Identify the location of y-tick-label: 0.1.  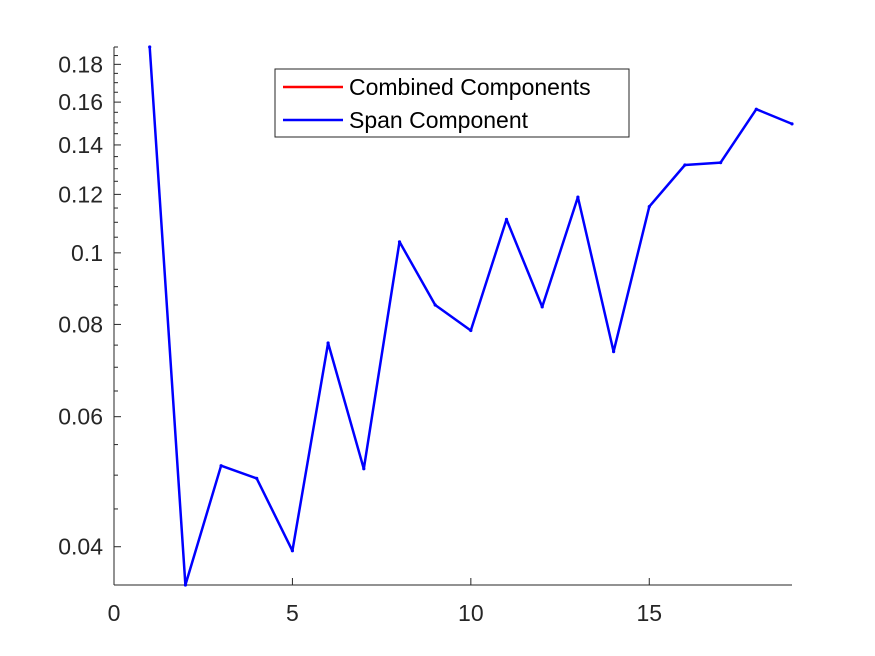
(87, 253).